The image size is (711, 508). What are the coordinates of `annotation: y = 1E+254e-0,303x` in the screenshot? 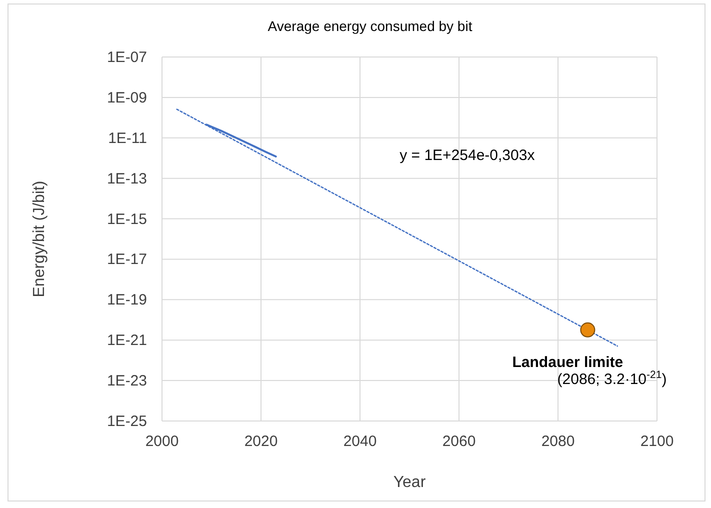 It's located at (468, 155).